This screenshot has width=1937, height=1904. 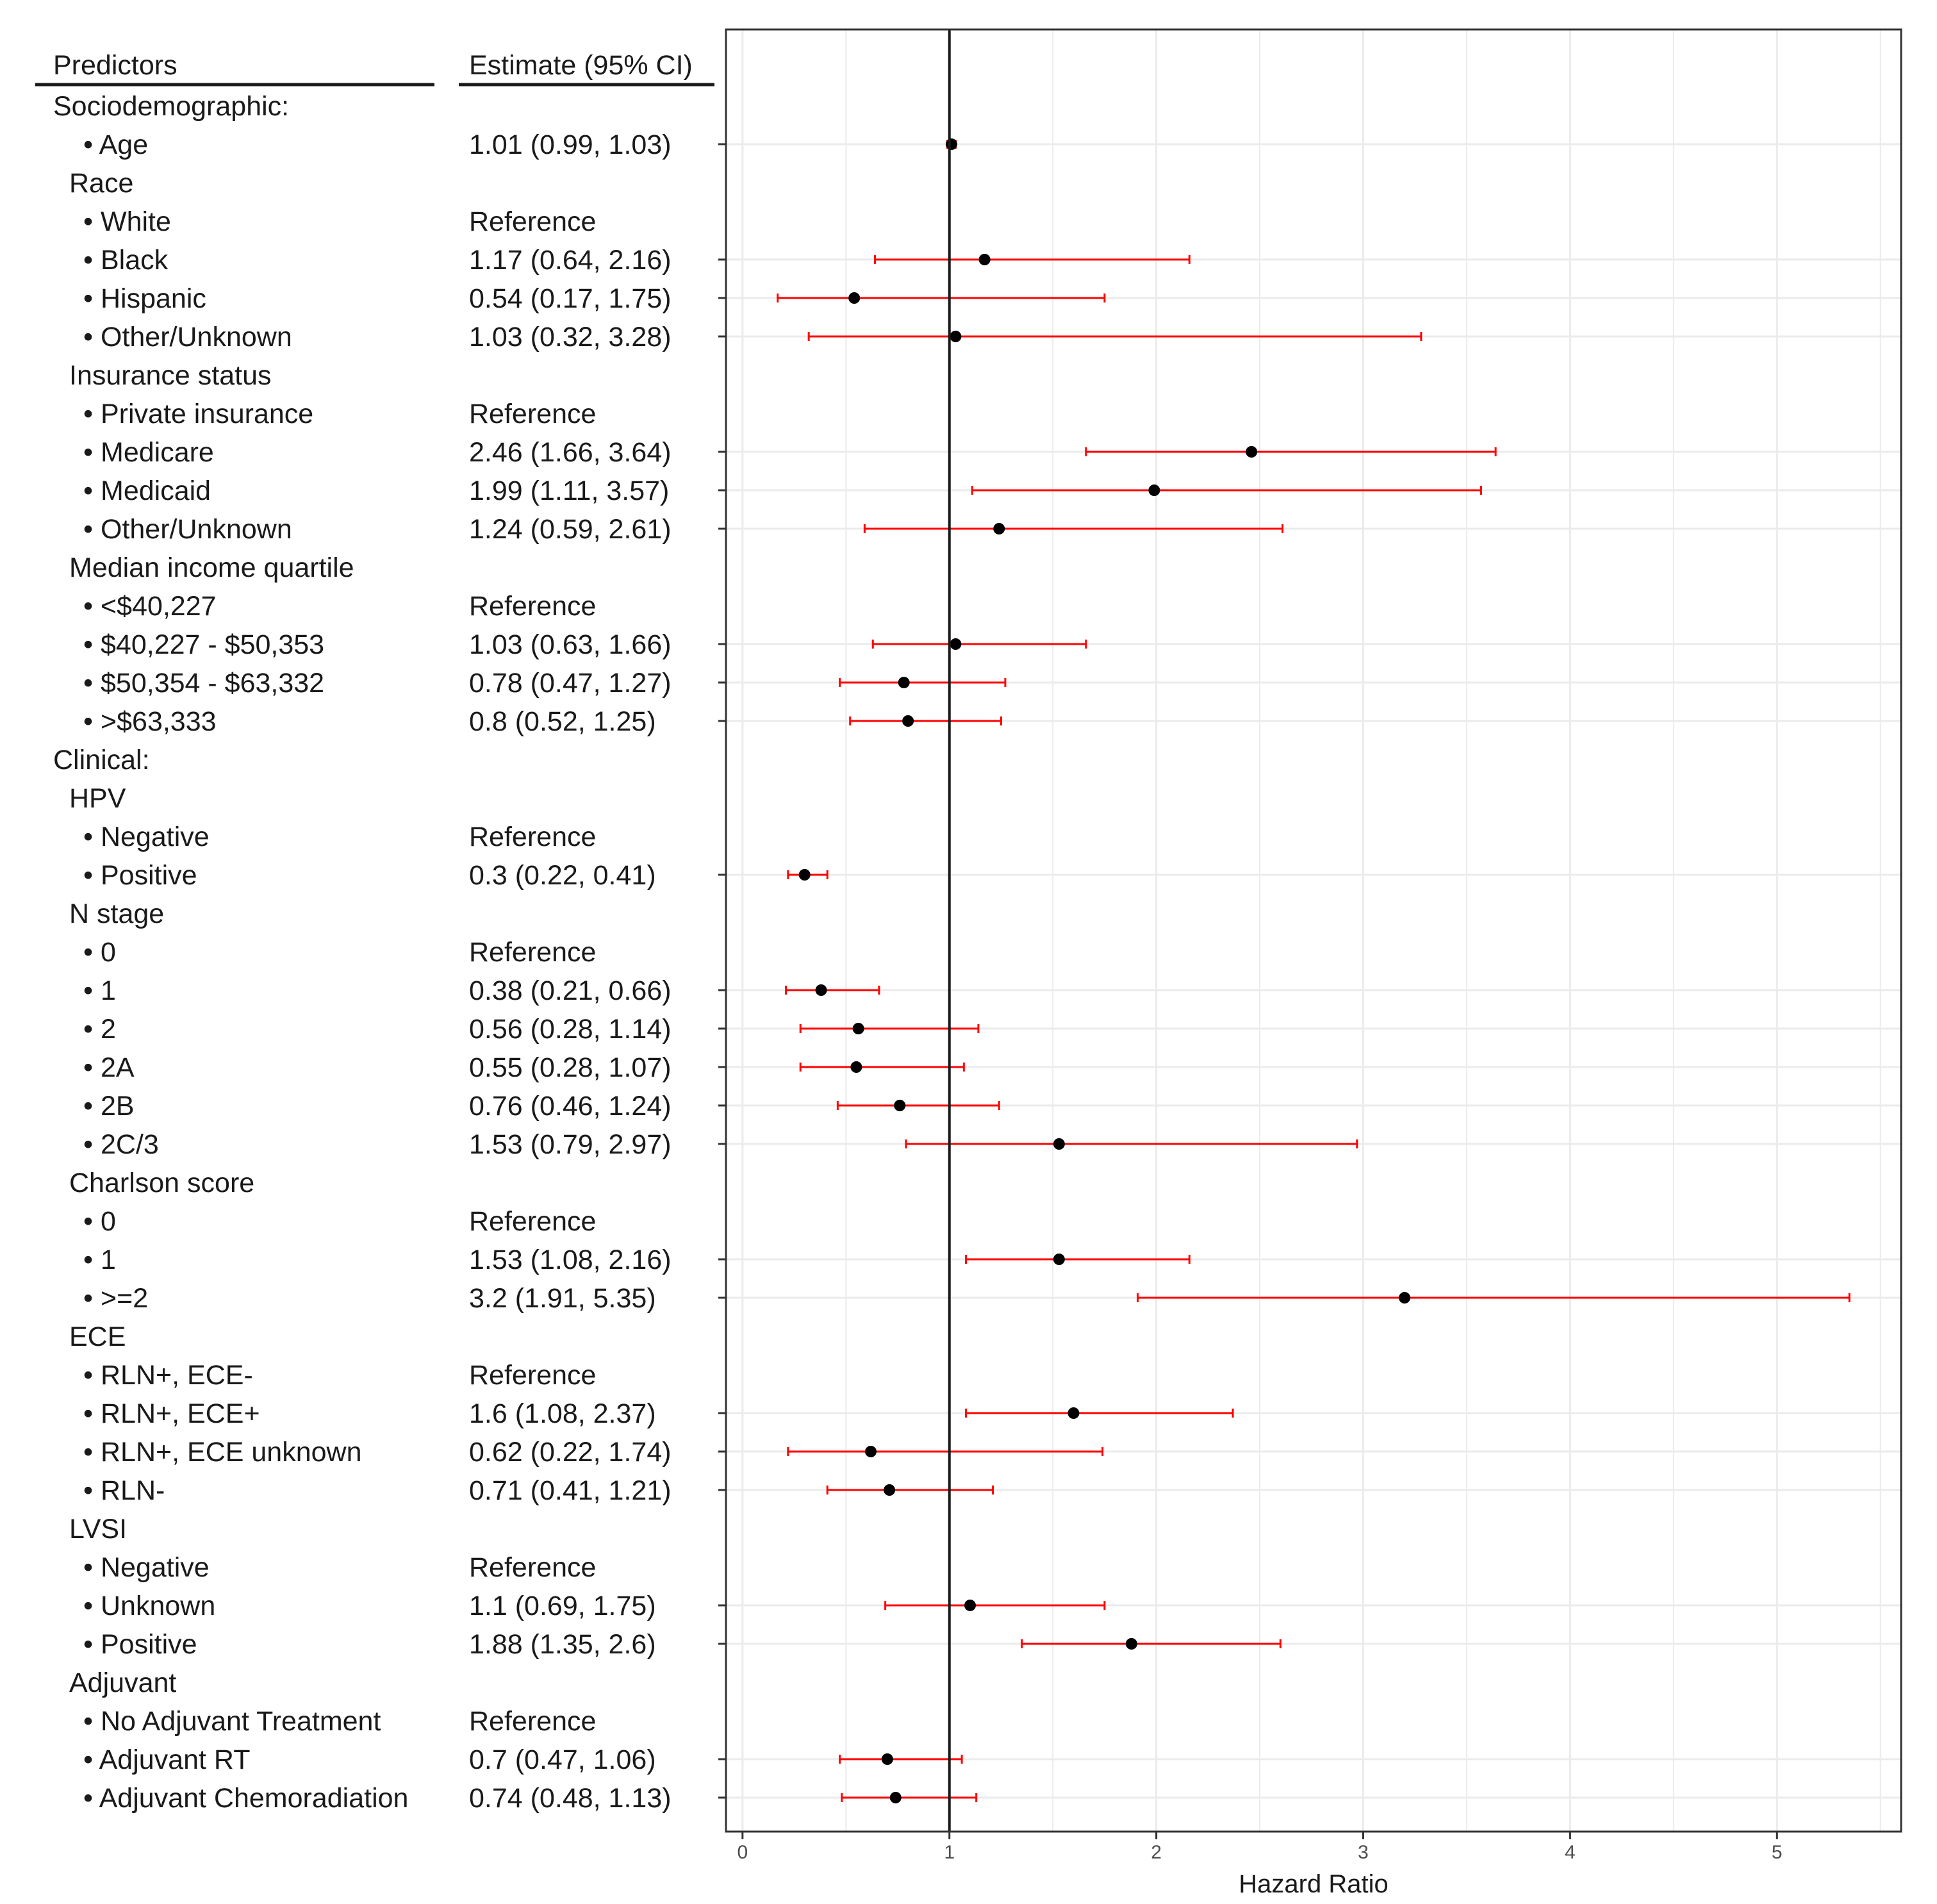 I want to click on predictor-label: • Medicaid, so click(x=147, y=491).